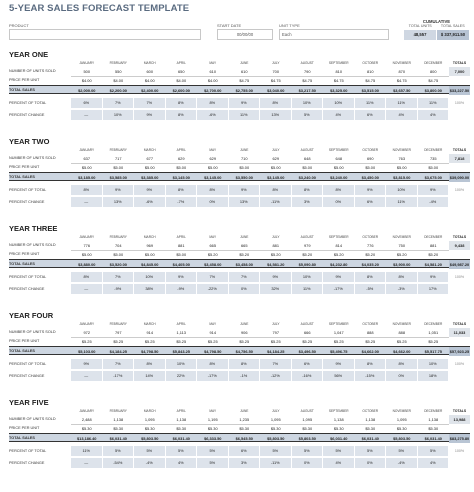 The height and width of the screenshot is (492, 474). Describe the element at coordinates (105, 34) in the screenshot. I see `product-input` at that location.